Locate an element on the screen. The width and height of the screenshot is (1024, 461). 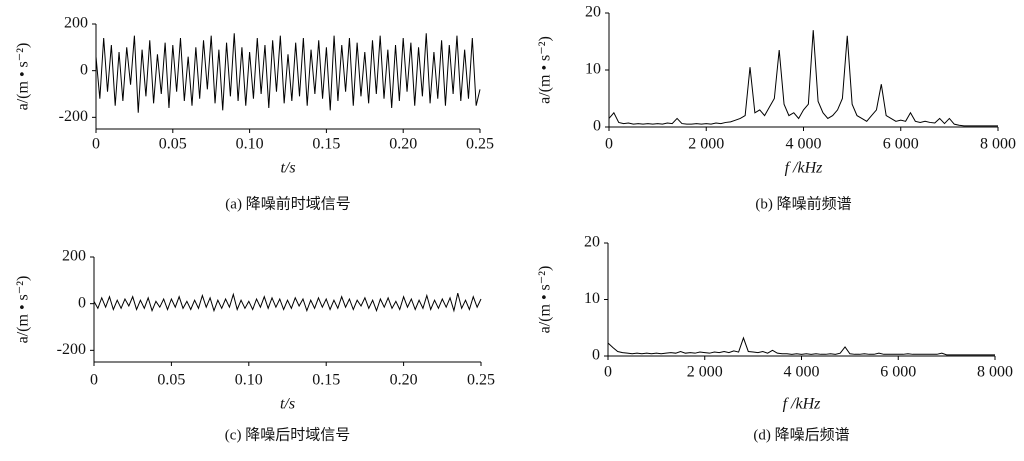
caption: (b) 降噪前频谱 is located at coordinates (803, 203).